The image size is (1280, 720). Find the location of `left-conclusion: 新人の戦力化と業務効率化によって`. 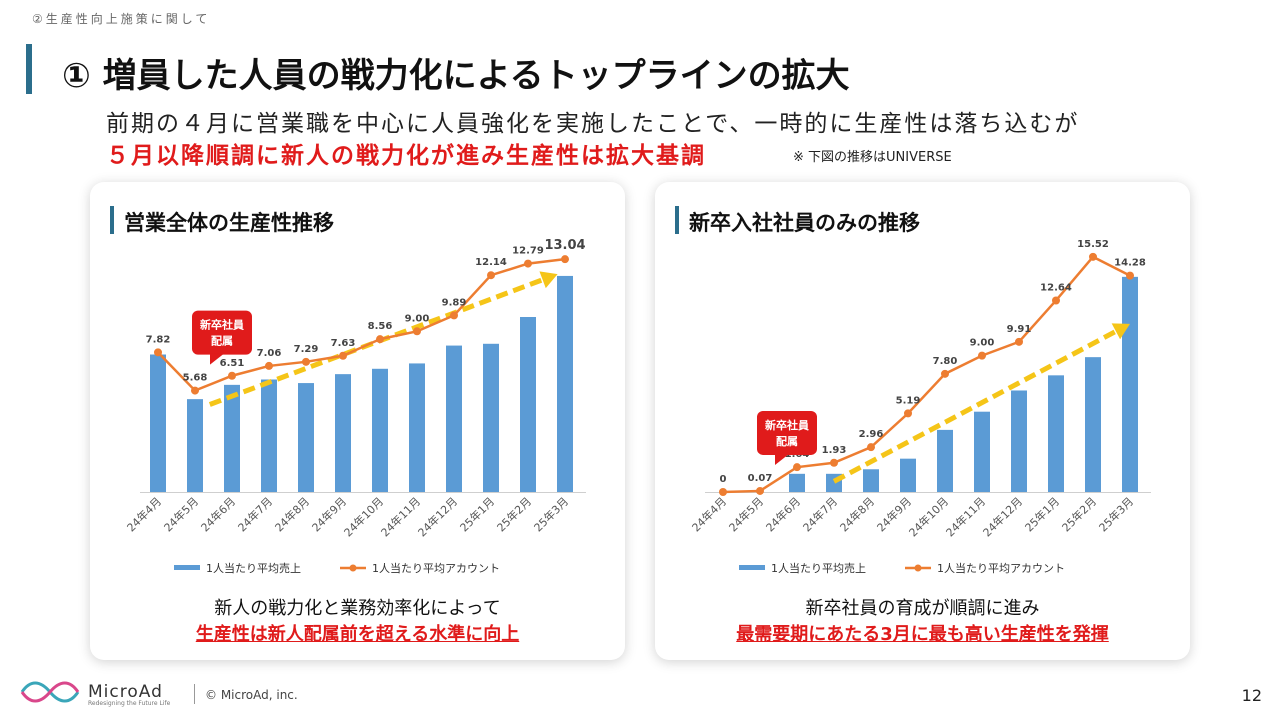

left-conclusion: 新人の戦力化と業務効率化によって is located at coordinates (357, 608).